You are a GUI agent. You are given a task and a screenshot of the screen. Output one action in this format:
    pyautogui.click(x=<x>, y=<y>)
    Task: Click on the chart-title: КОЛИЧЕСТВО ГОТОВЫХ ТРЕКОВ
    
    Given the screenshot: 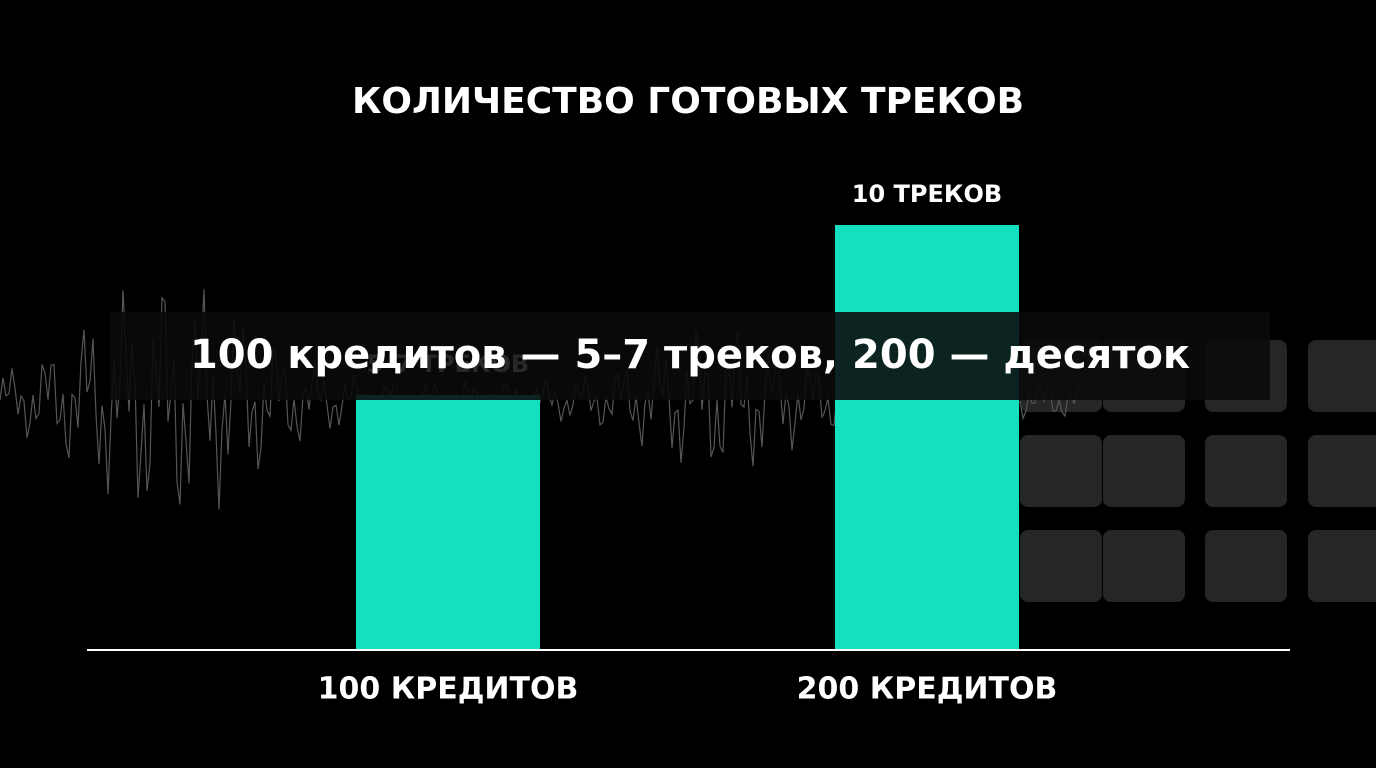 What is the action you would take?
    pyautogui.click(x=688, y=101)
    